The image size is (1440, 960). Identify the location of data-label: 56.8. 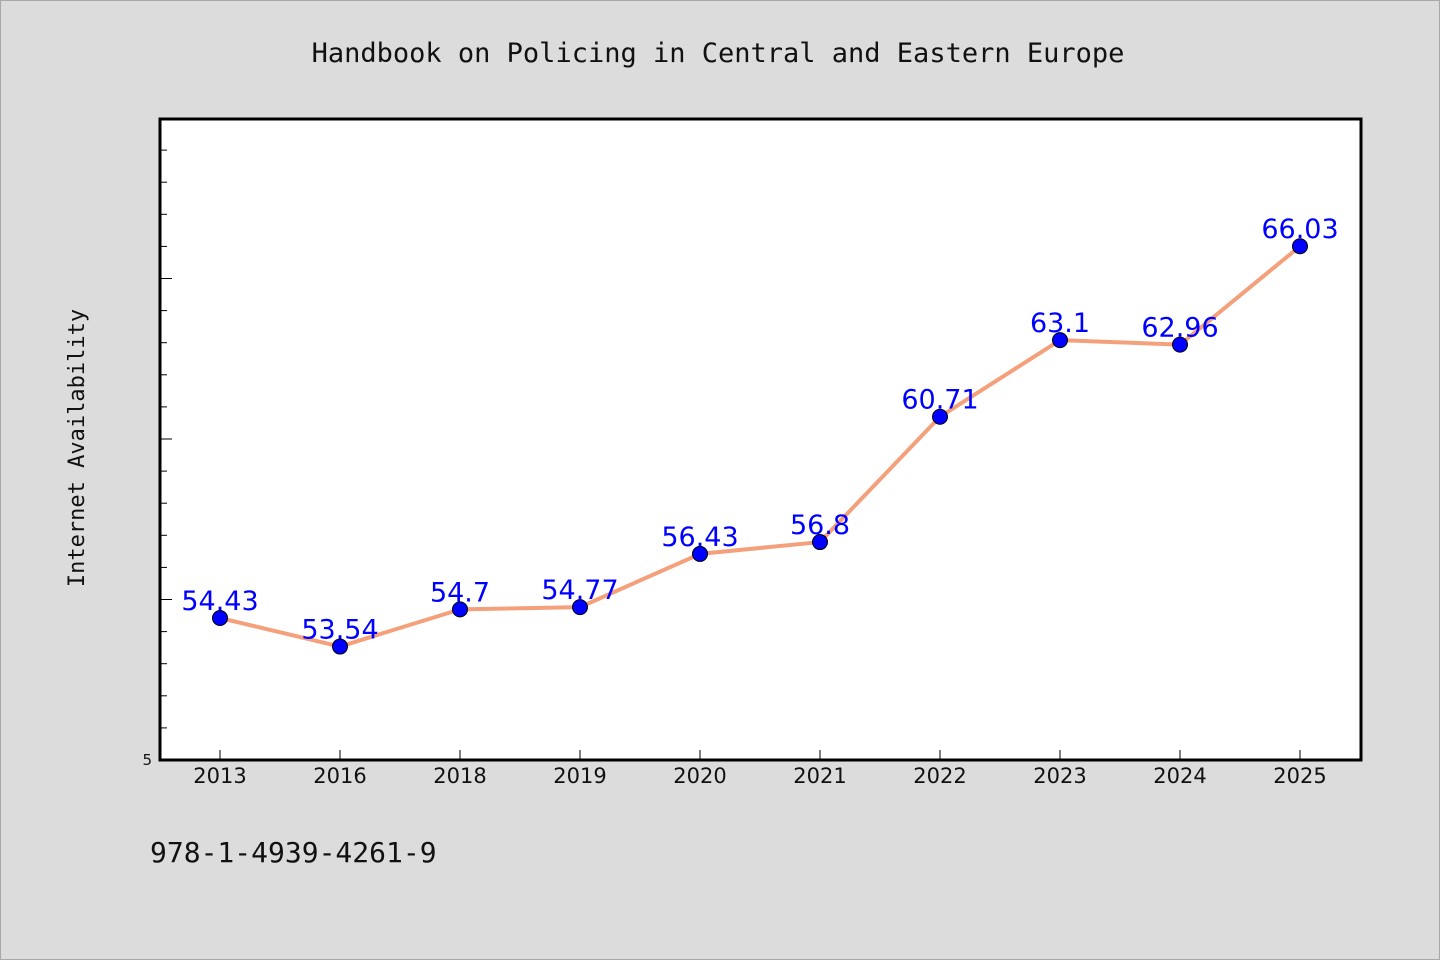
(820, 525).